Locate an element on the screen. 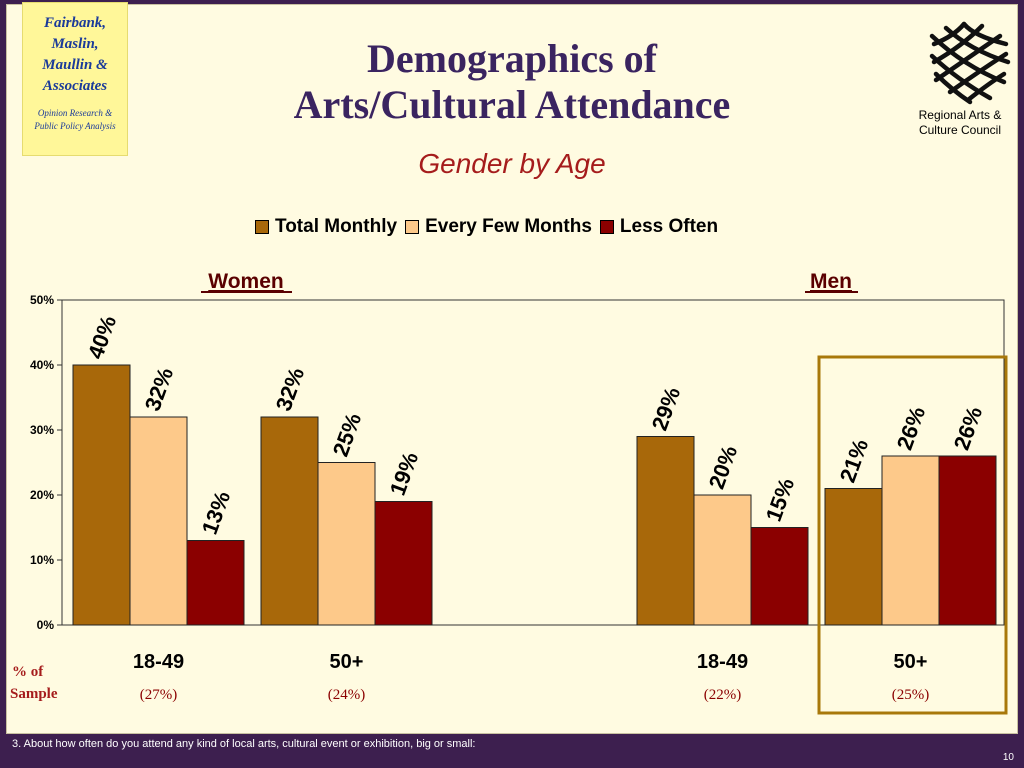  legend-swatch-every-few-months is located at coordinates (412, 227).